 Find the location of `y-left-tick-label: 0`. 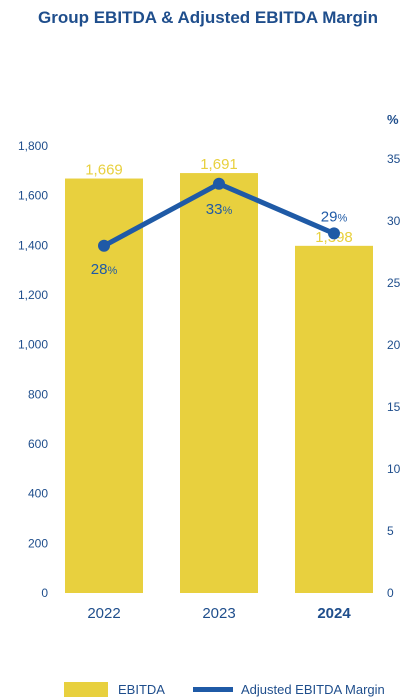

y-left-tick-label: 0 is located at coordinates (44, 593).